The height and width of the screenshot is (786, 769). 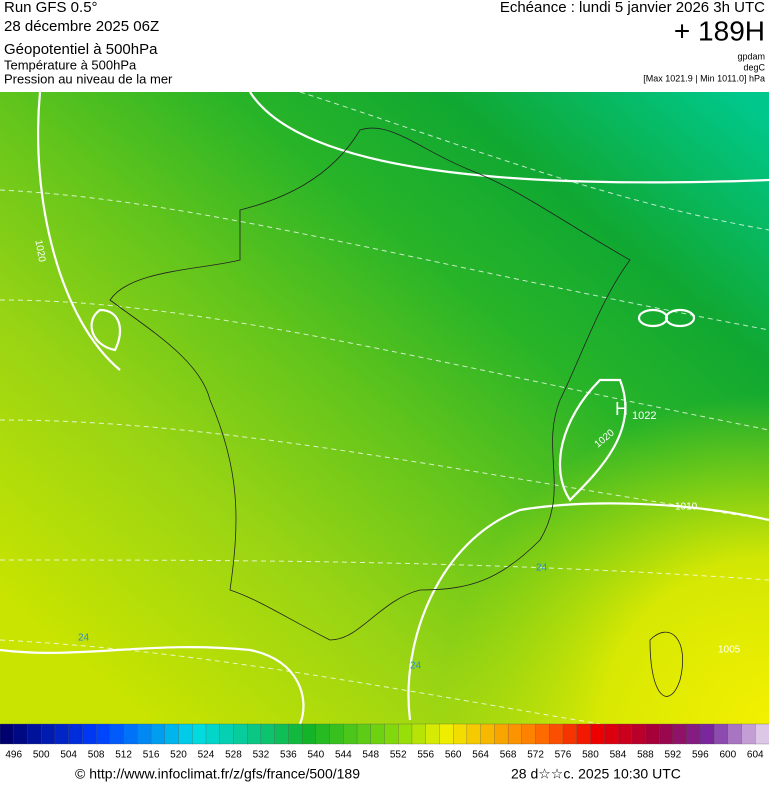 What do you see at coordinates (370, 755) in the screenshot?
I see `colorbar-label: 548` at bounding box center [370, 755].